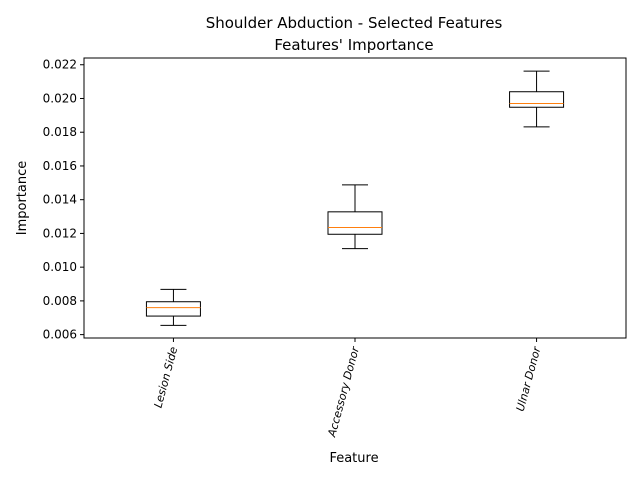 Image resolution: width=640 pixels, height=480 pixels. What do you see at coordinates (353, 458) in the screenshot?
I see `x-axis-label: Feature` at bounding box center [353, 458].